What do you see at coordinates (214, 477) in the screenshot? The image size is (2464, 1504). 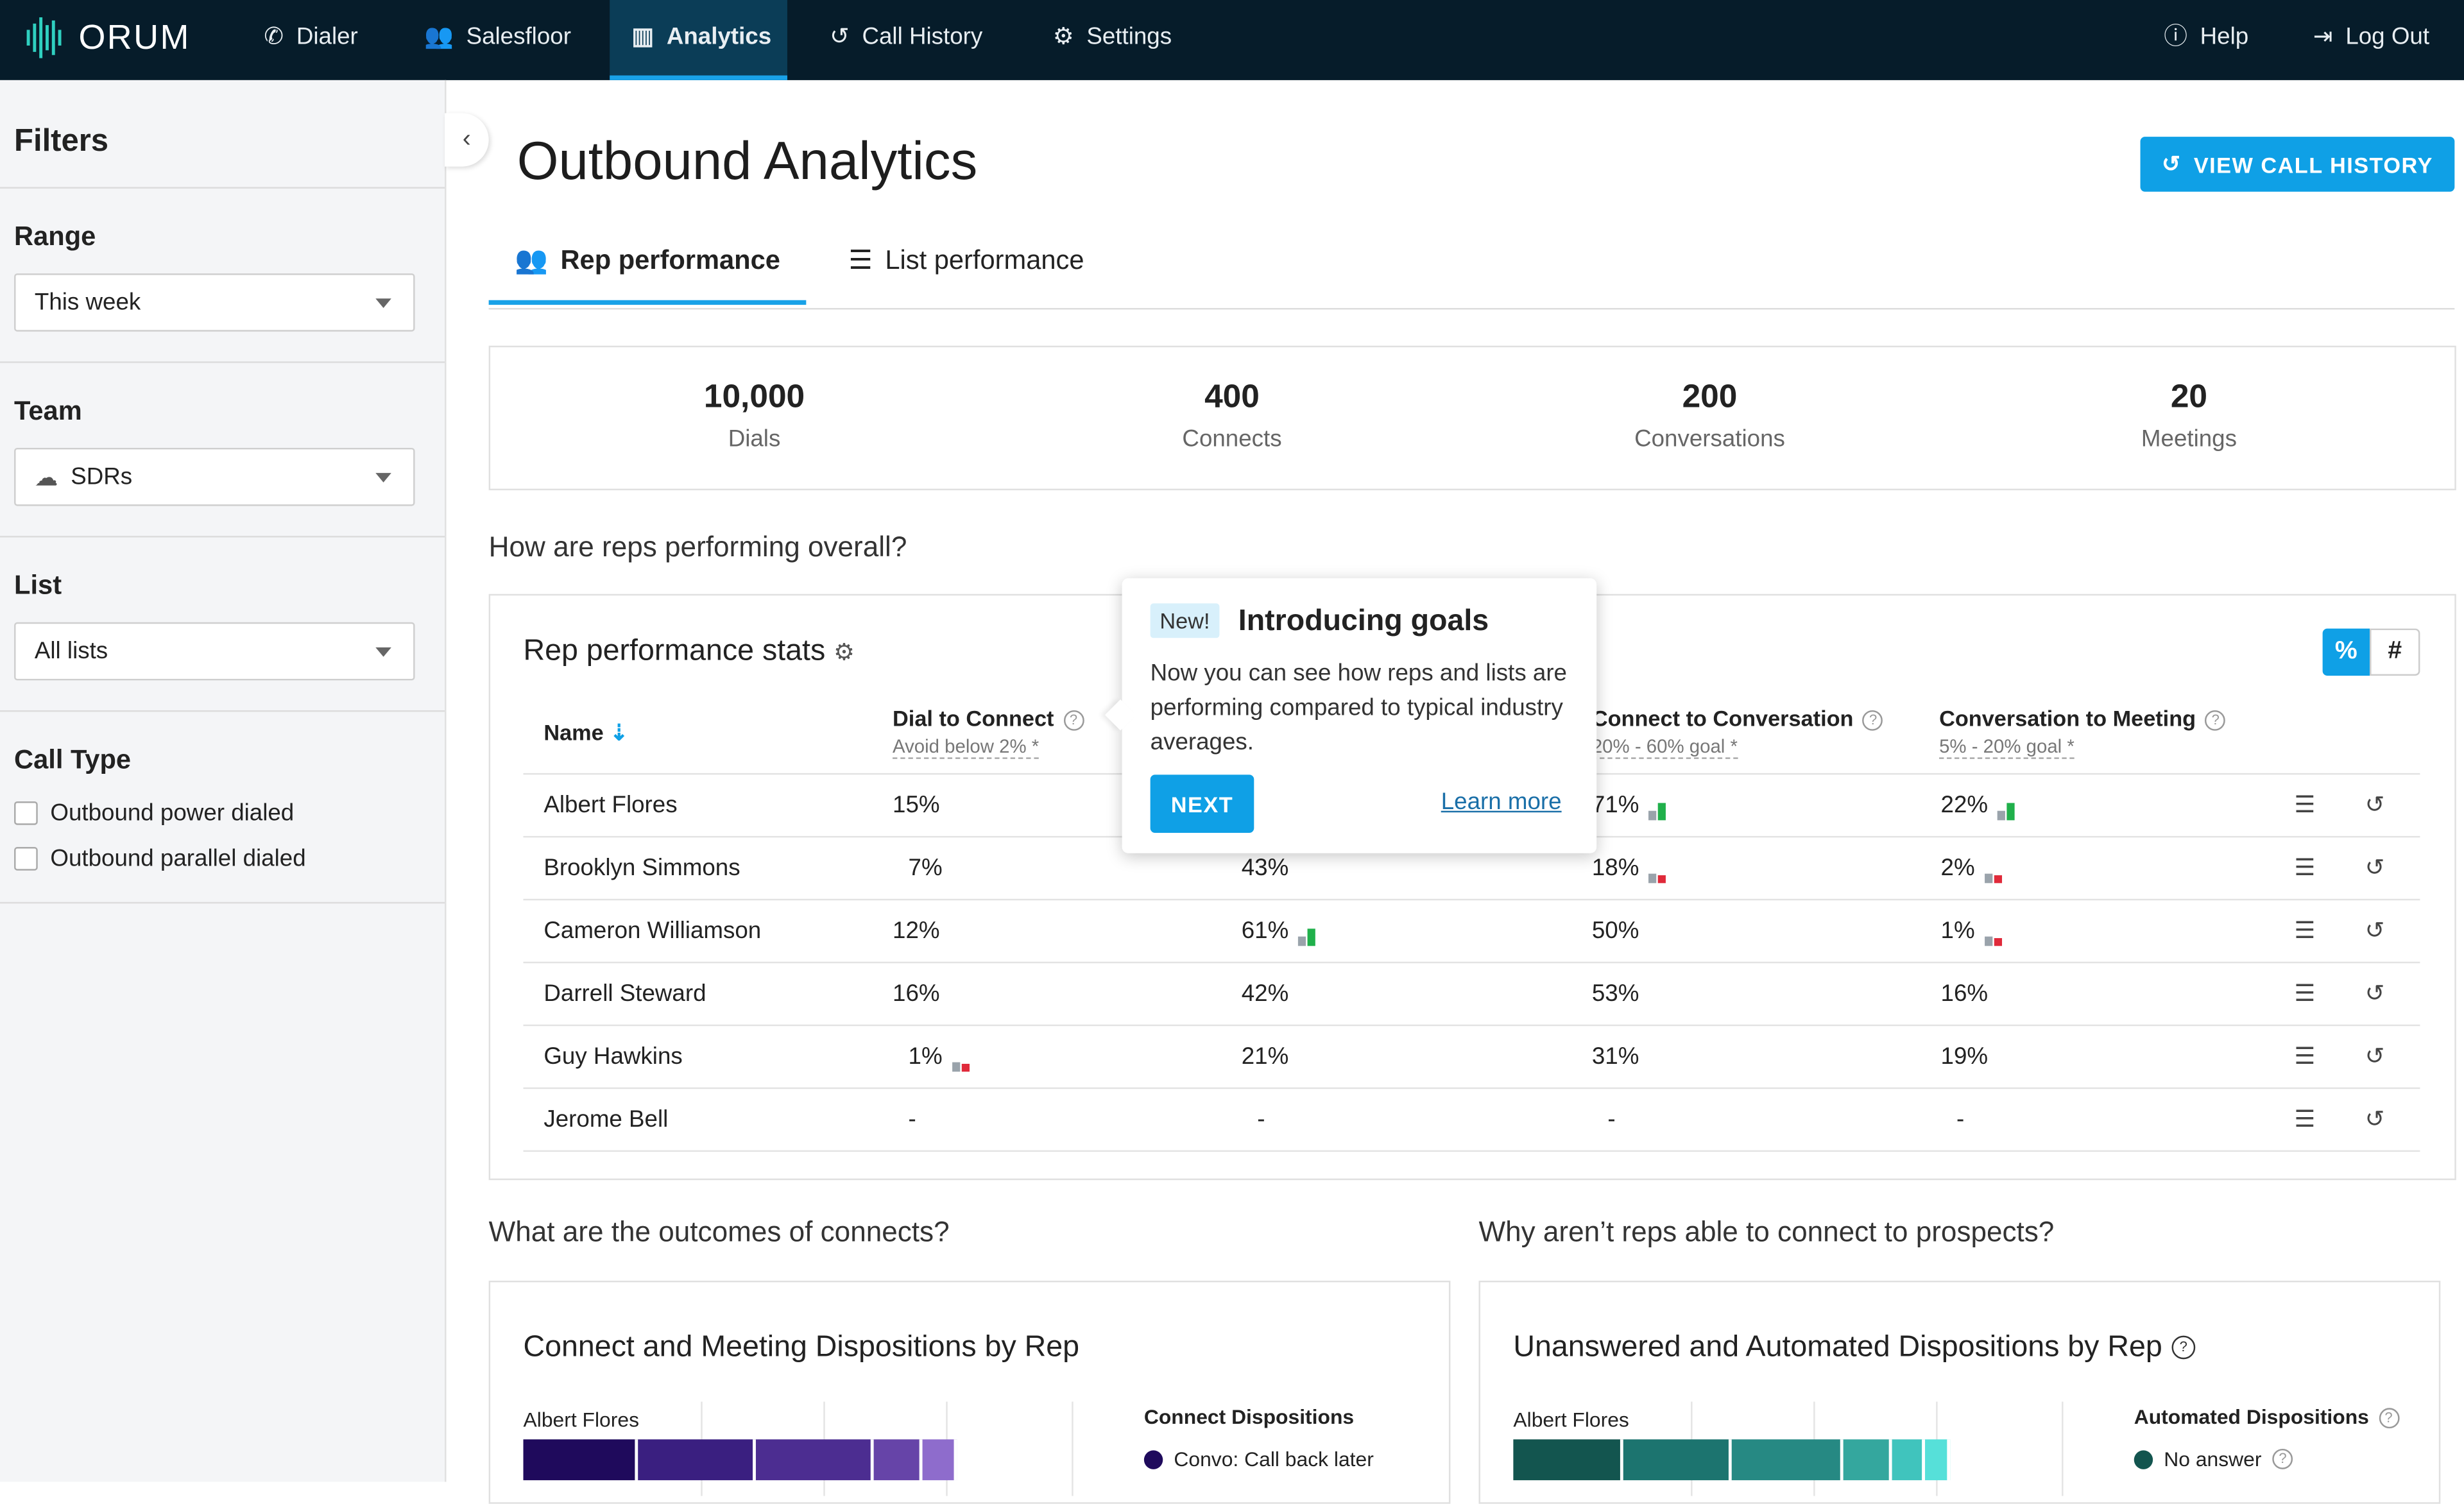 I see `team-select: ☁ SDRs` at bounding box center [214, 477].